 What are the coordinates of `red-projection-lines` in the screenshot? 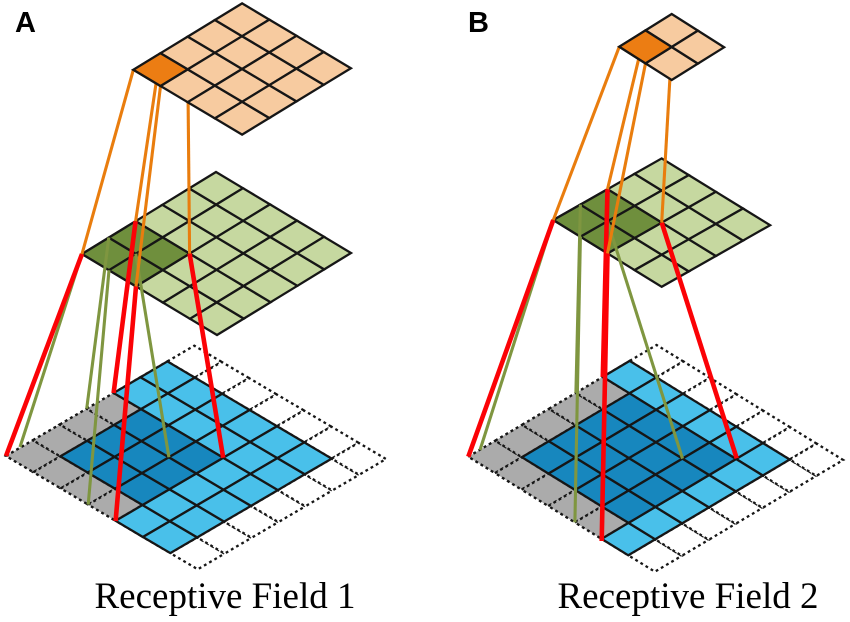 It's located at (114, 371).